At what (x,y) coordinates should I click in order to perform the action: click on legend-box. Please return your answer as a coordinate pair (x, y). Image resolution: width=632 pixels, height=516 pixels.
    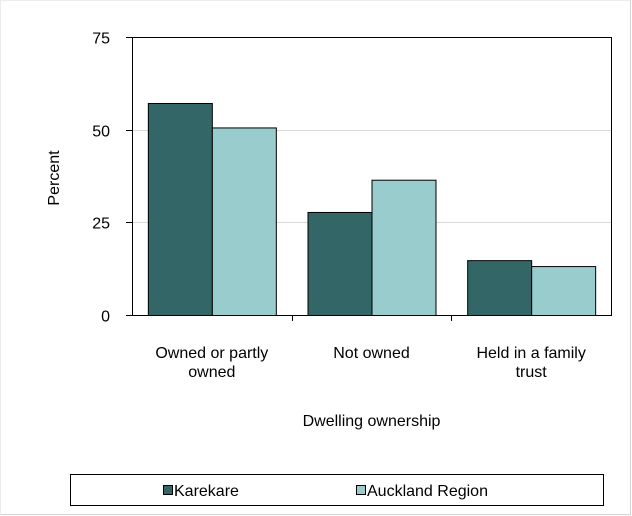
    Looking at the image, I should click on (337, 490).